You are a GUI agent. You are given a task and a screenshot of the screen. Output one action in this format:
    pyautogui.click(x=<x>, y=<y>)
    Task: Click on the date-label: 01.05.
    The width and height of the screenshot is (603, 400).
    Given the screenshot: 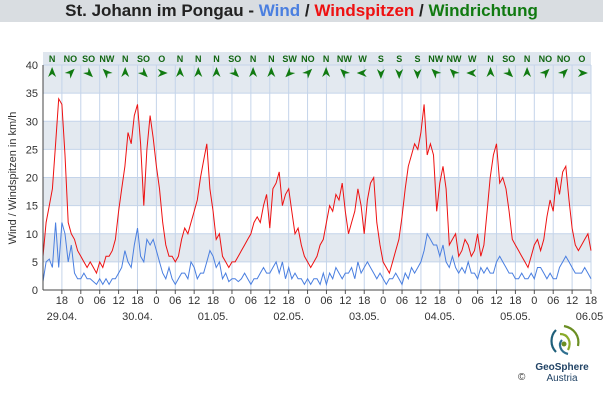 What is the action you would take?
    pyautogui.click(x=213, y=317)
    